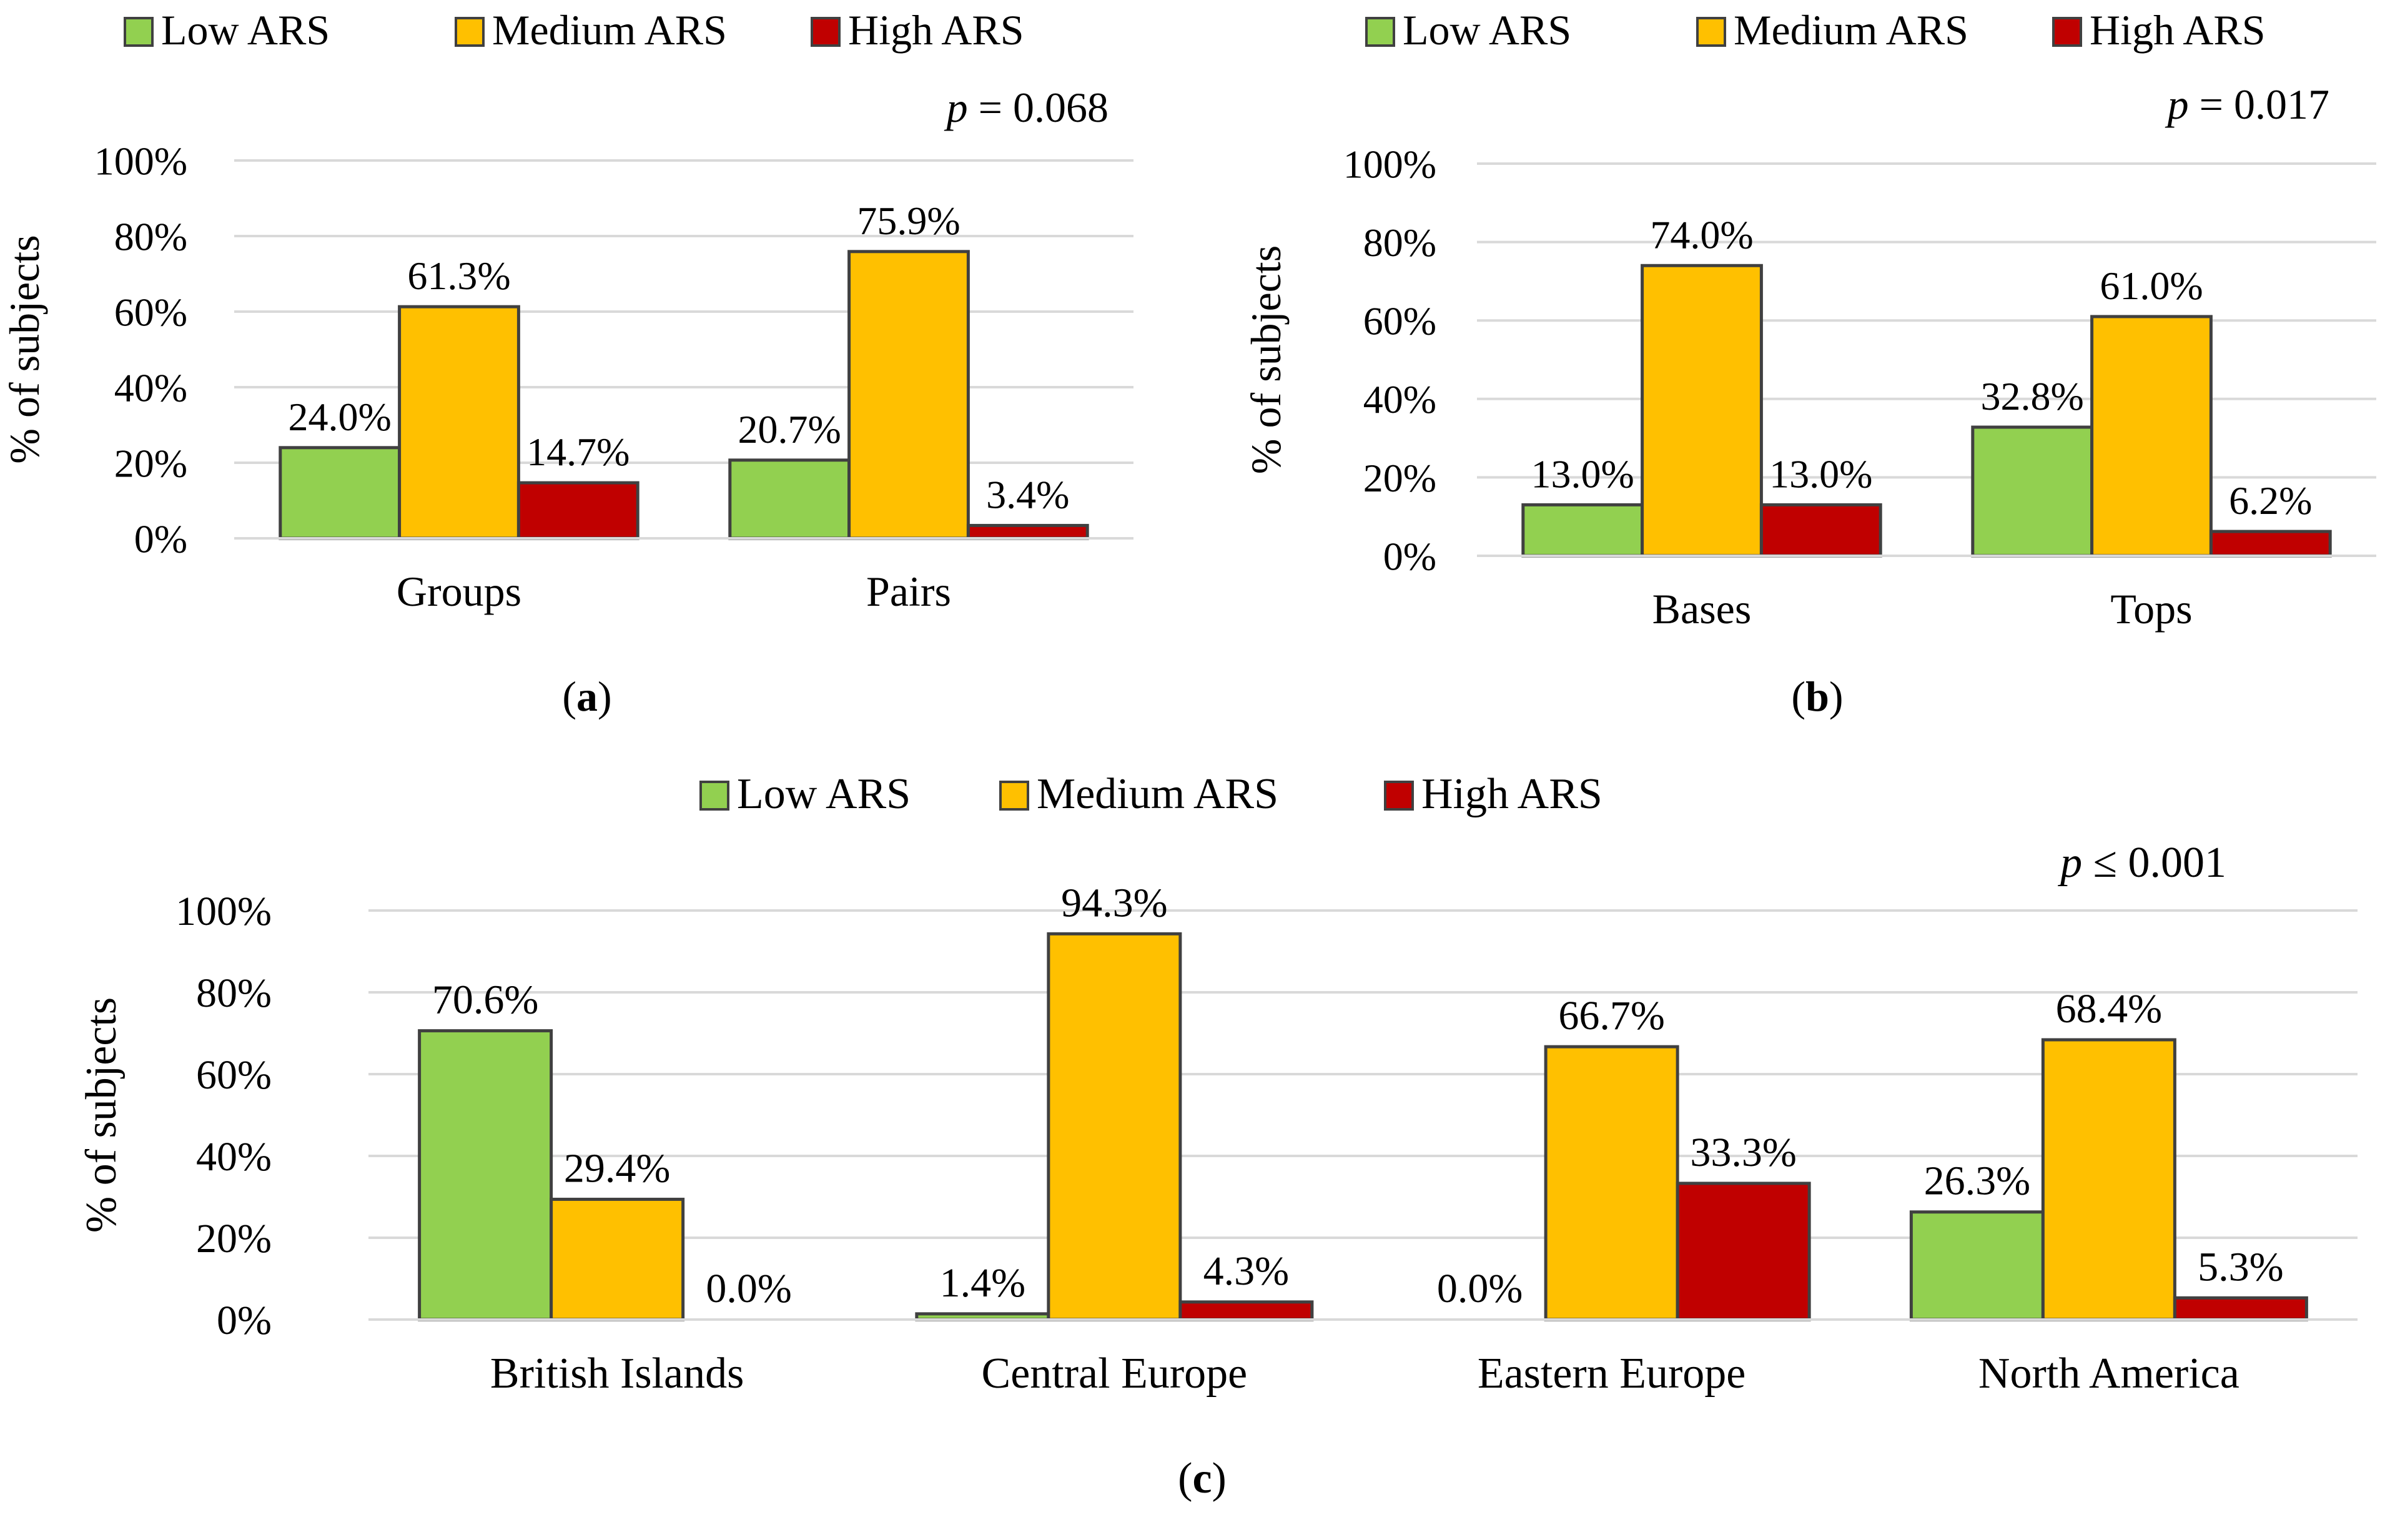  What do you see at coordinates (908, 221) in the screenshot?
I see `data-label: 75.9%` at bounding box center [908, 221].